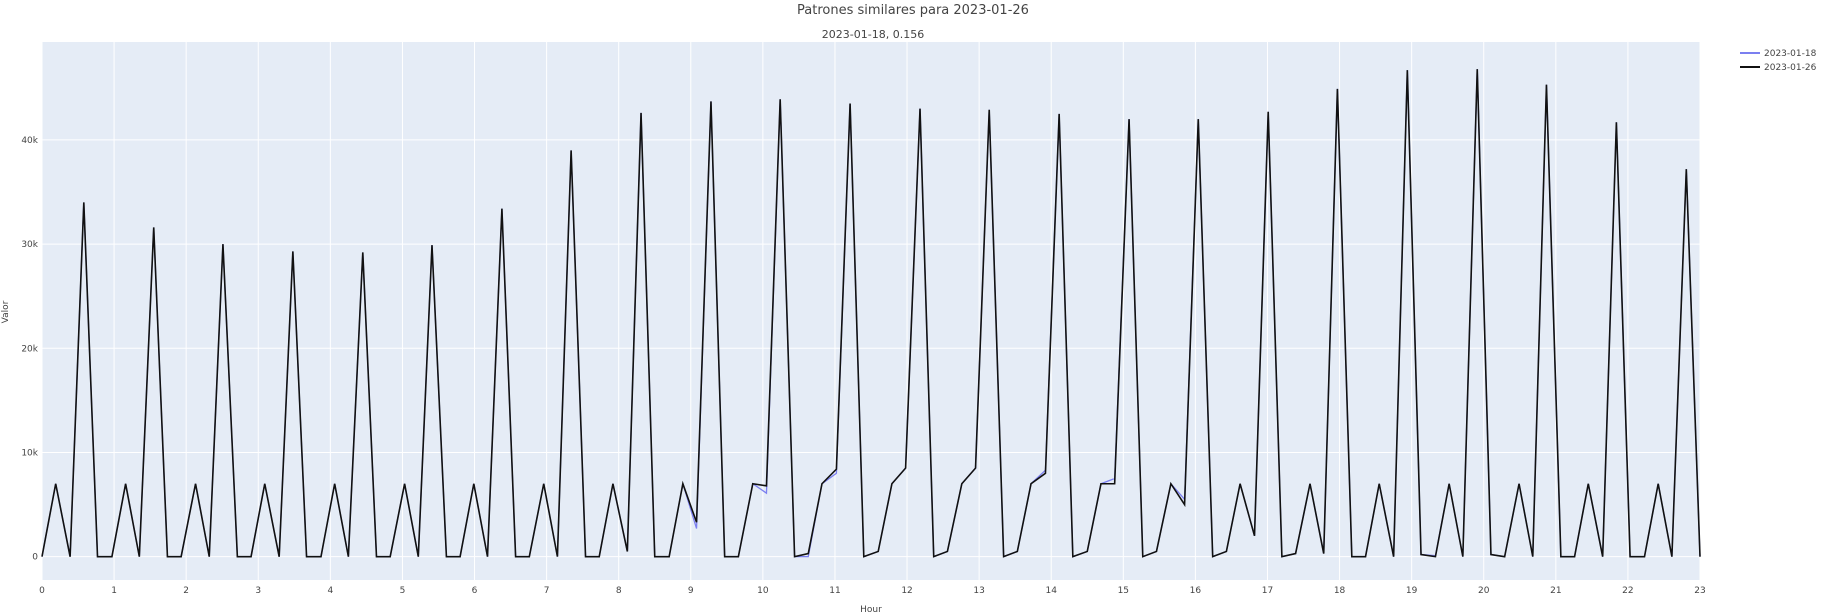 The height and width of the screenshot is (615, 1827). Describe the element at coordinates (834, 591) in the screenshot. I see `x-tick-label: 11` at that location.